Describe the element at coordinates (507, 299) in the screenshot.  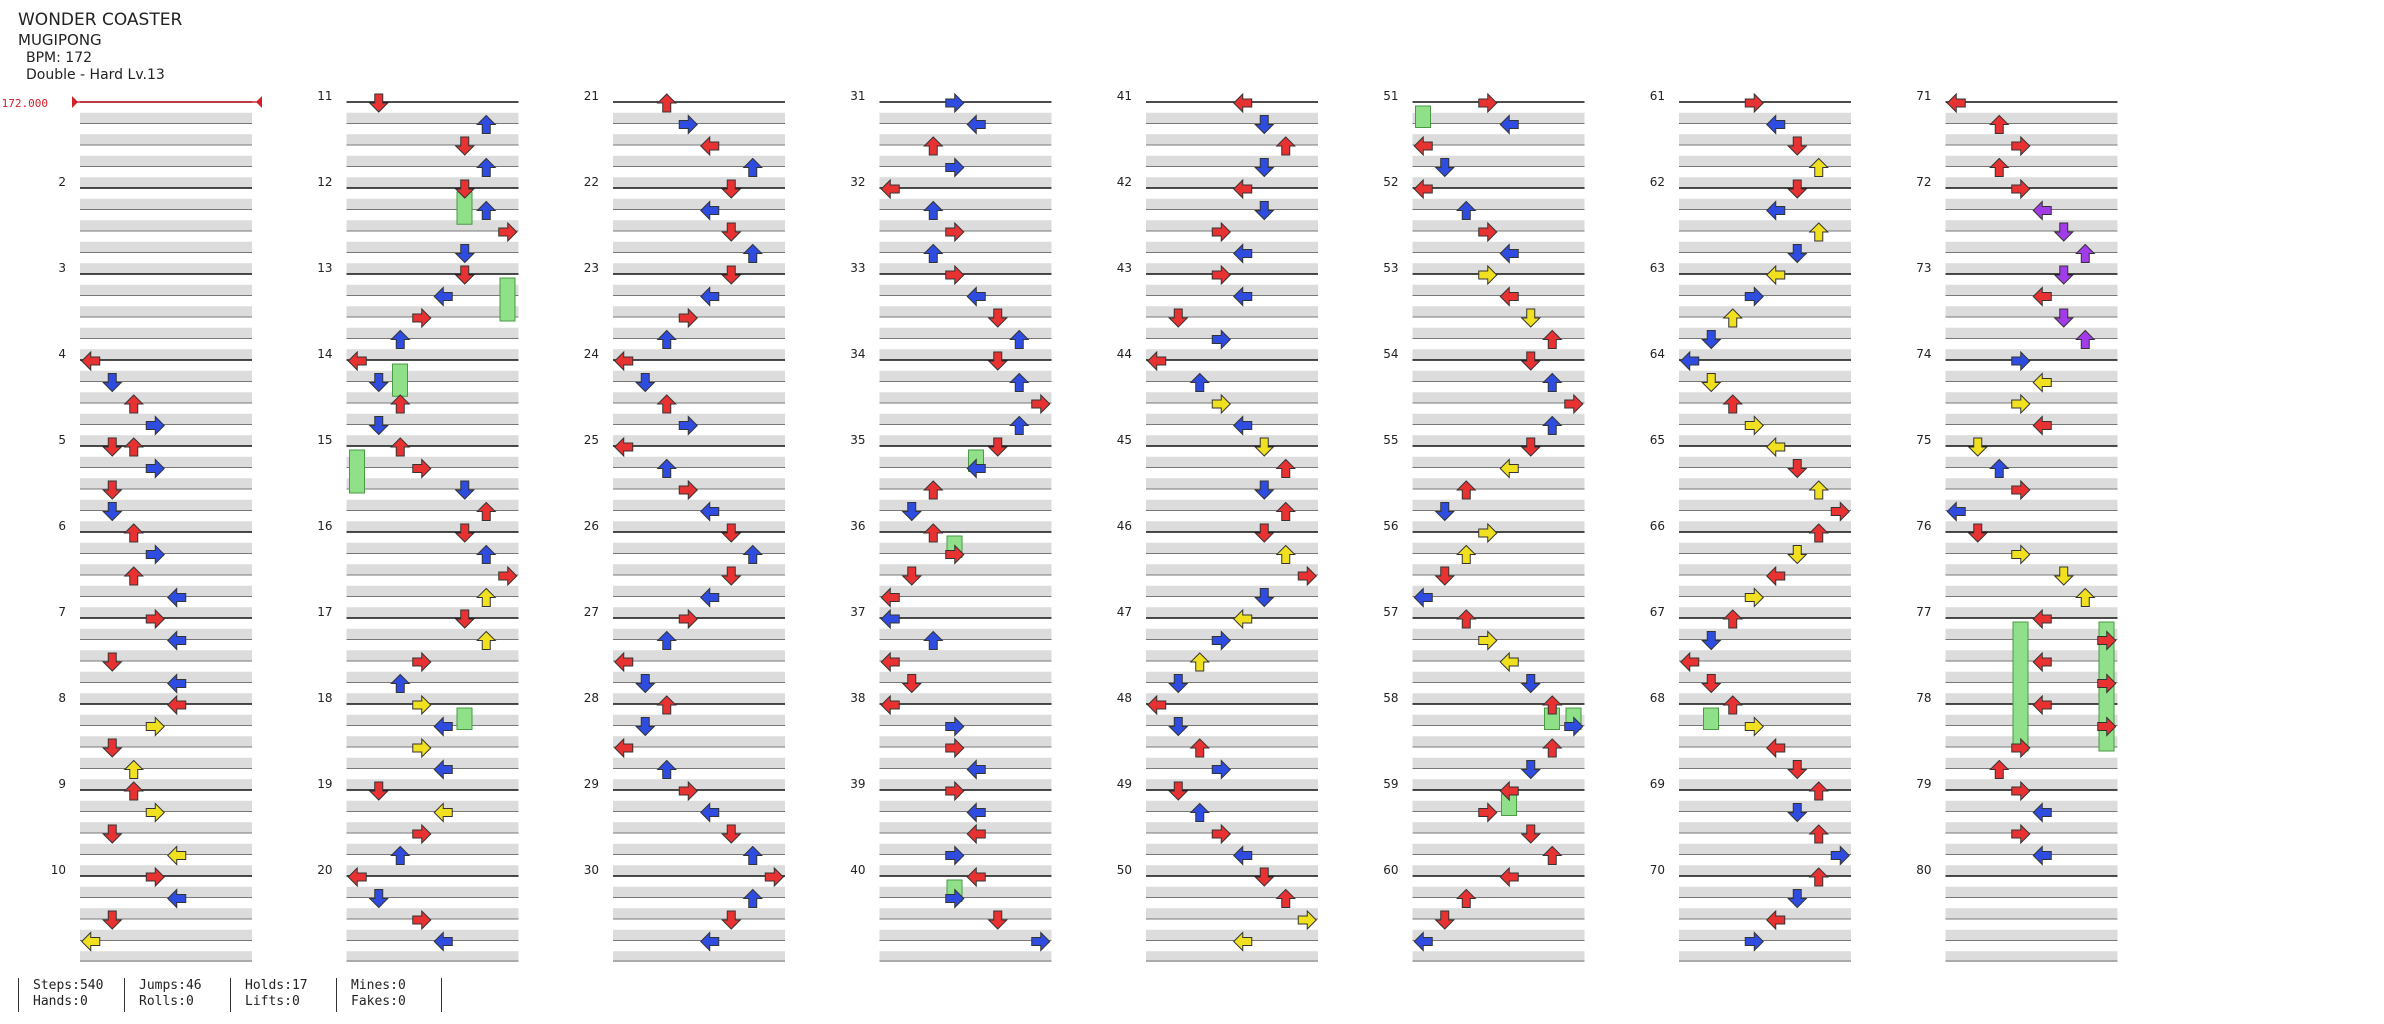
I see `hold-body` at that location.